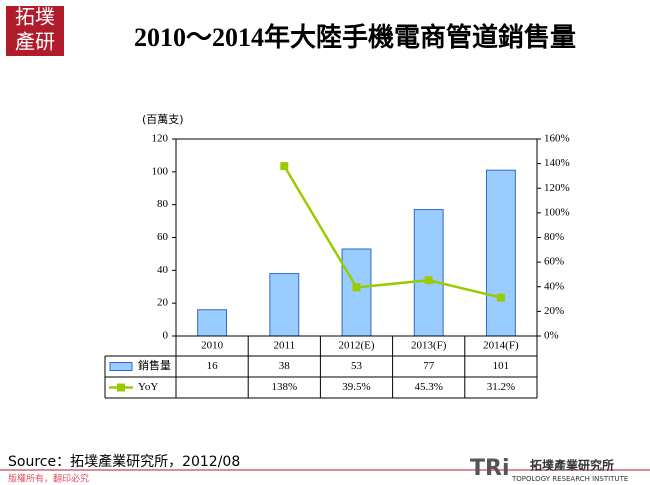  What do you see at coordinates (557, 139) in the screenshot?
I see `y2-tick-label: 160%` at bounding box center [557, 139].